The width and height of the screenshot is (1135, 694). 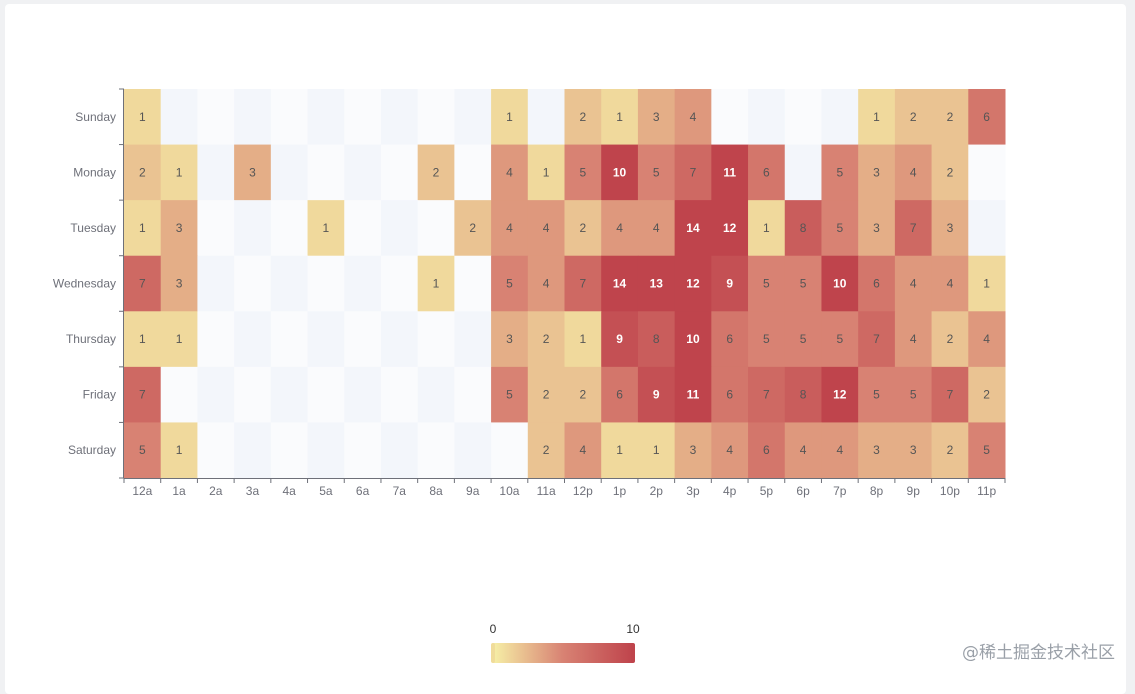 What do you see at coordinates (95, 117) in the screenshot?
I see `y-tick-label: Sunday` at bounding box center [95, 117].